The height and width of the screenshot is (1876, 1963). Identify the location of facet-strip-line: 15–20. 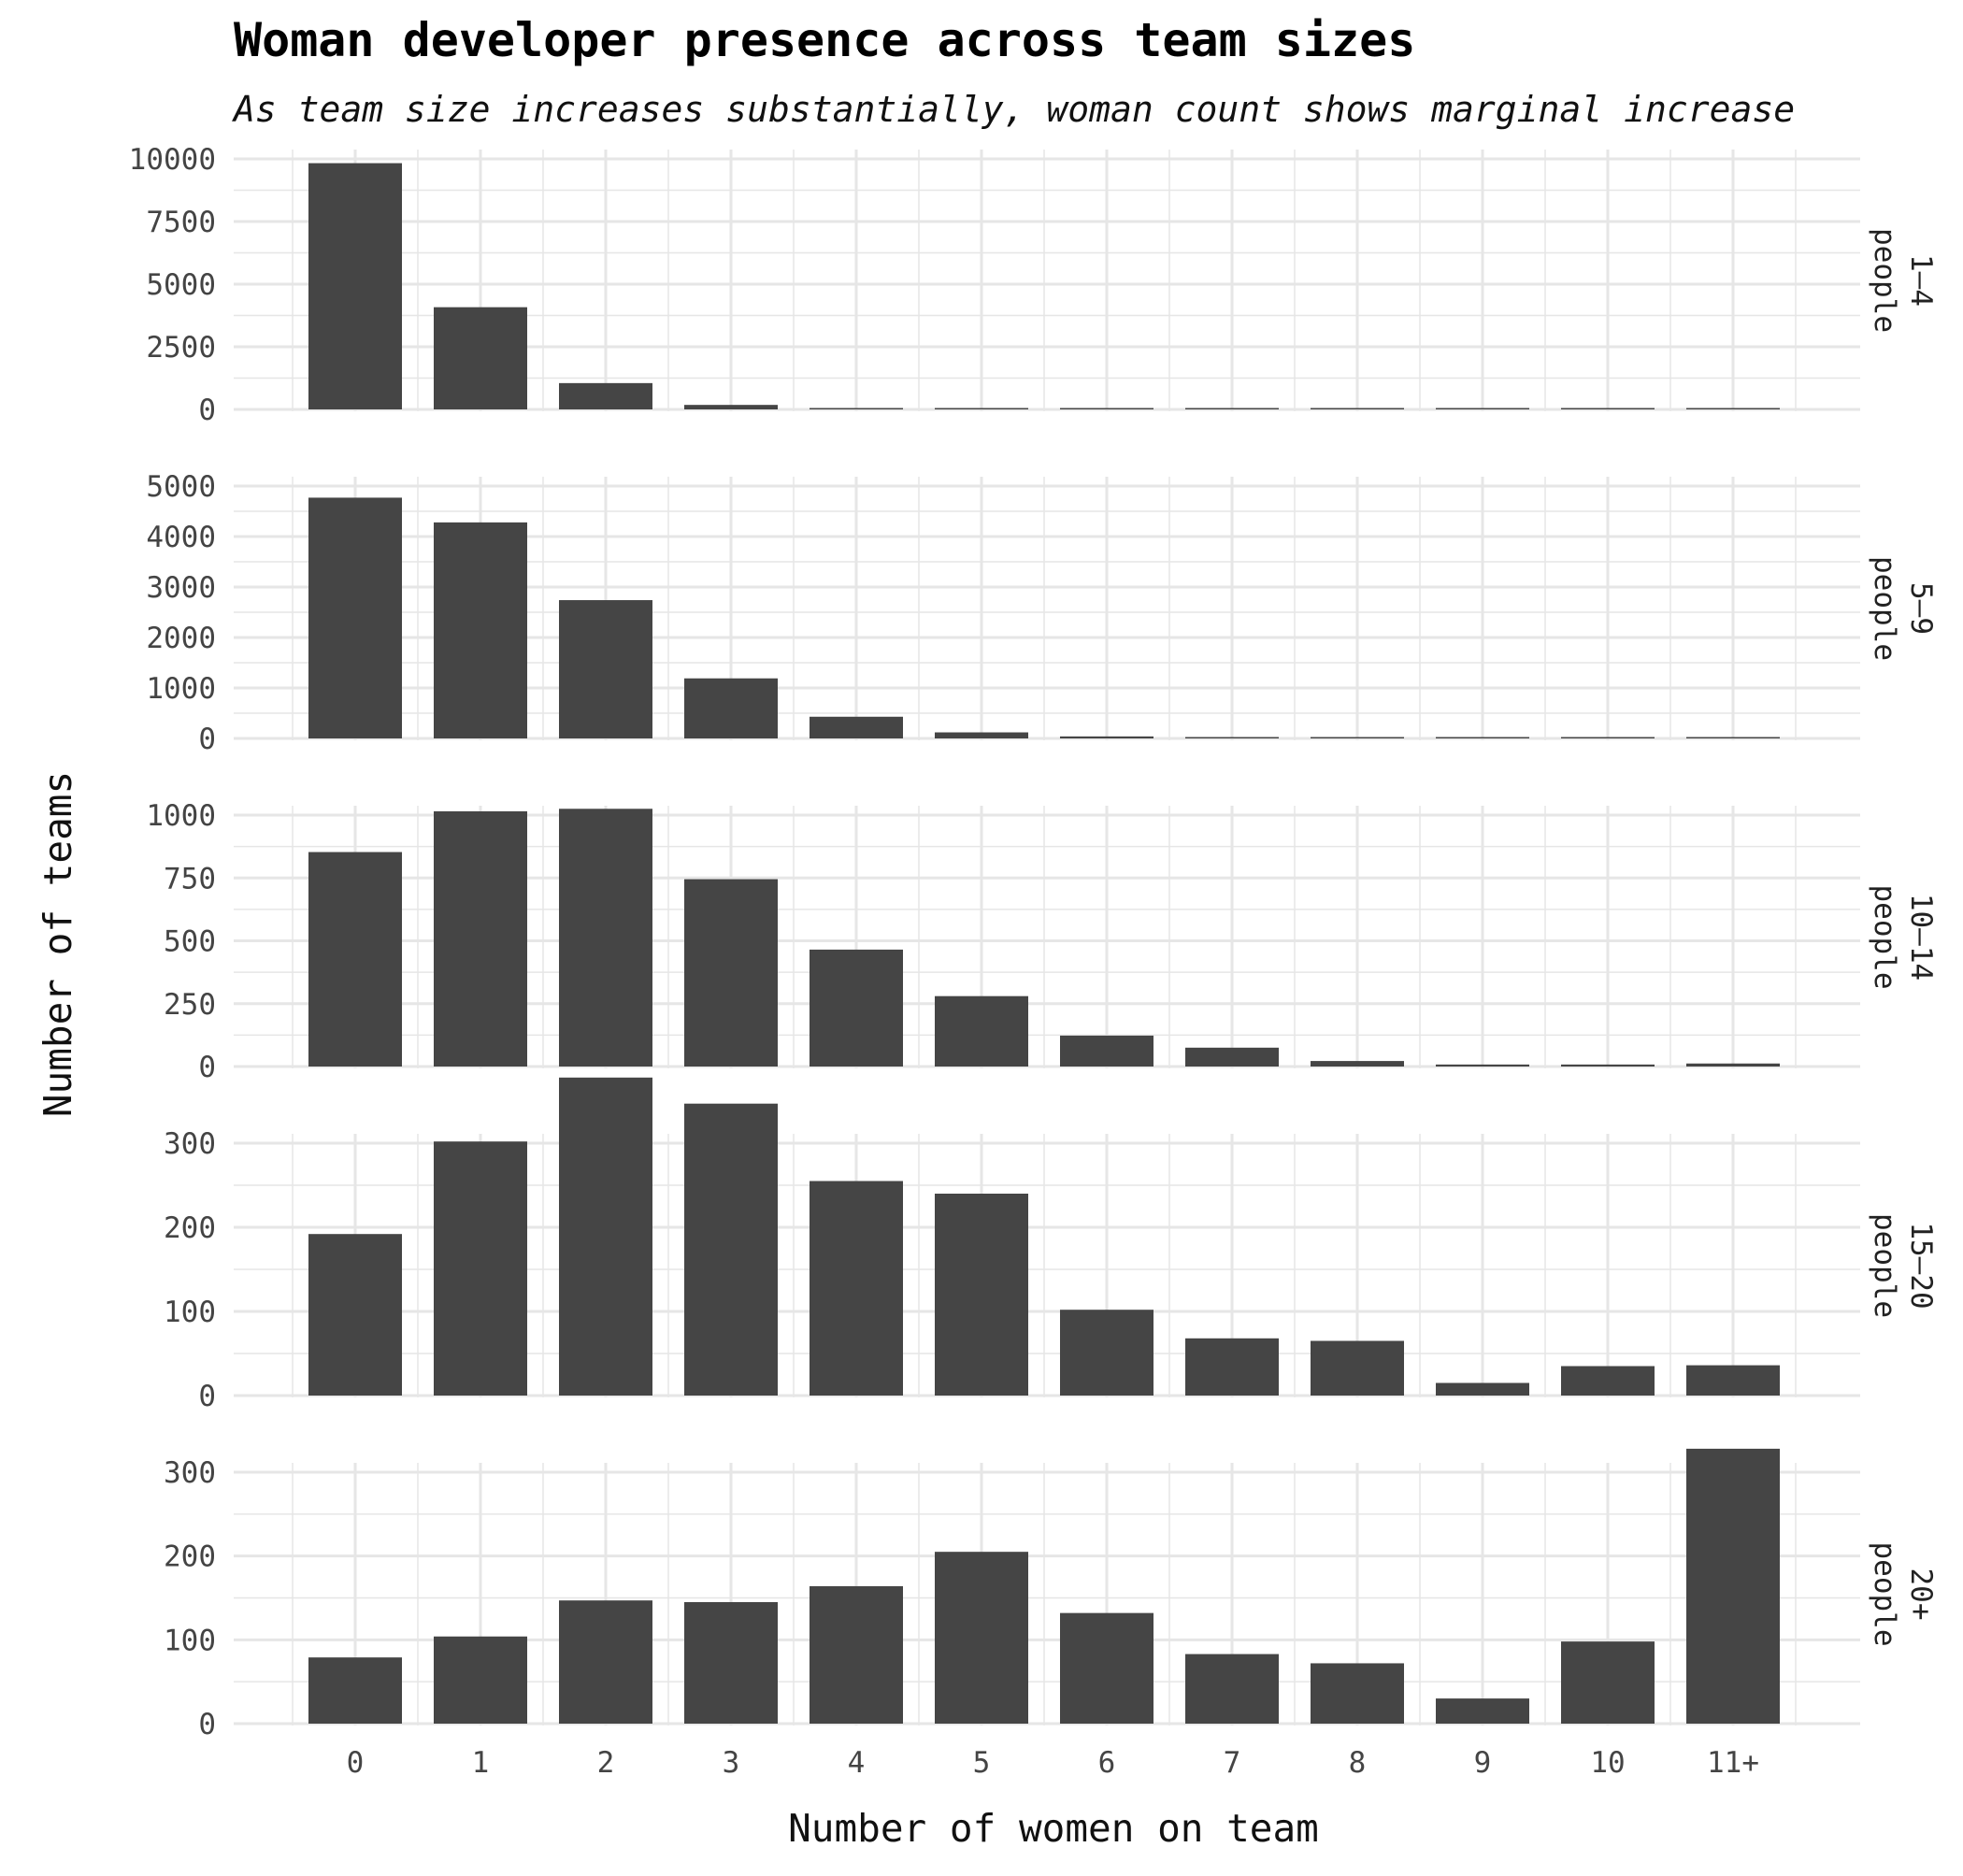
(1921, 1266).